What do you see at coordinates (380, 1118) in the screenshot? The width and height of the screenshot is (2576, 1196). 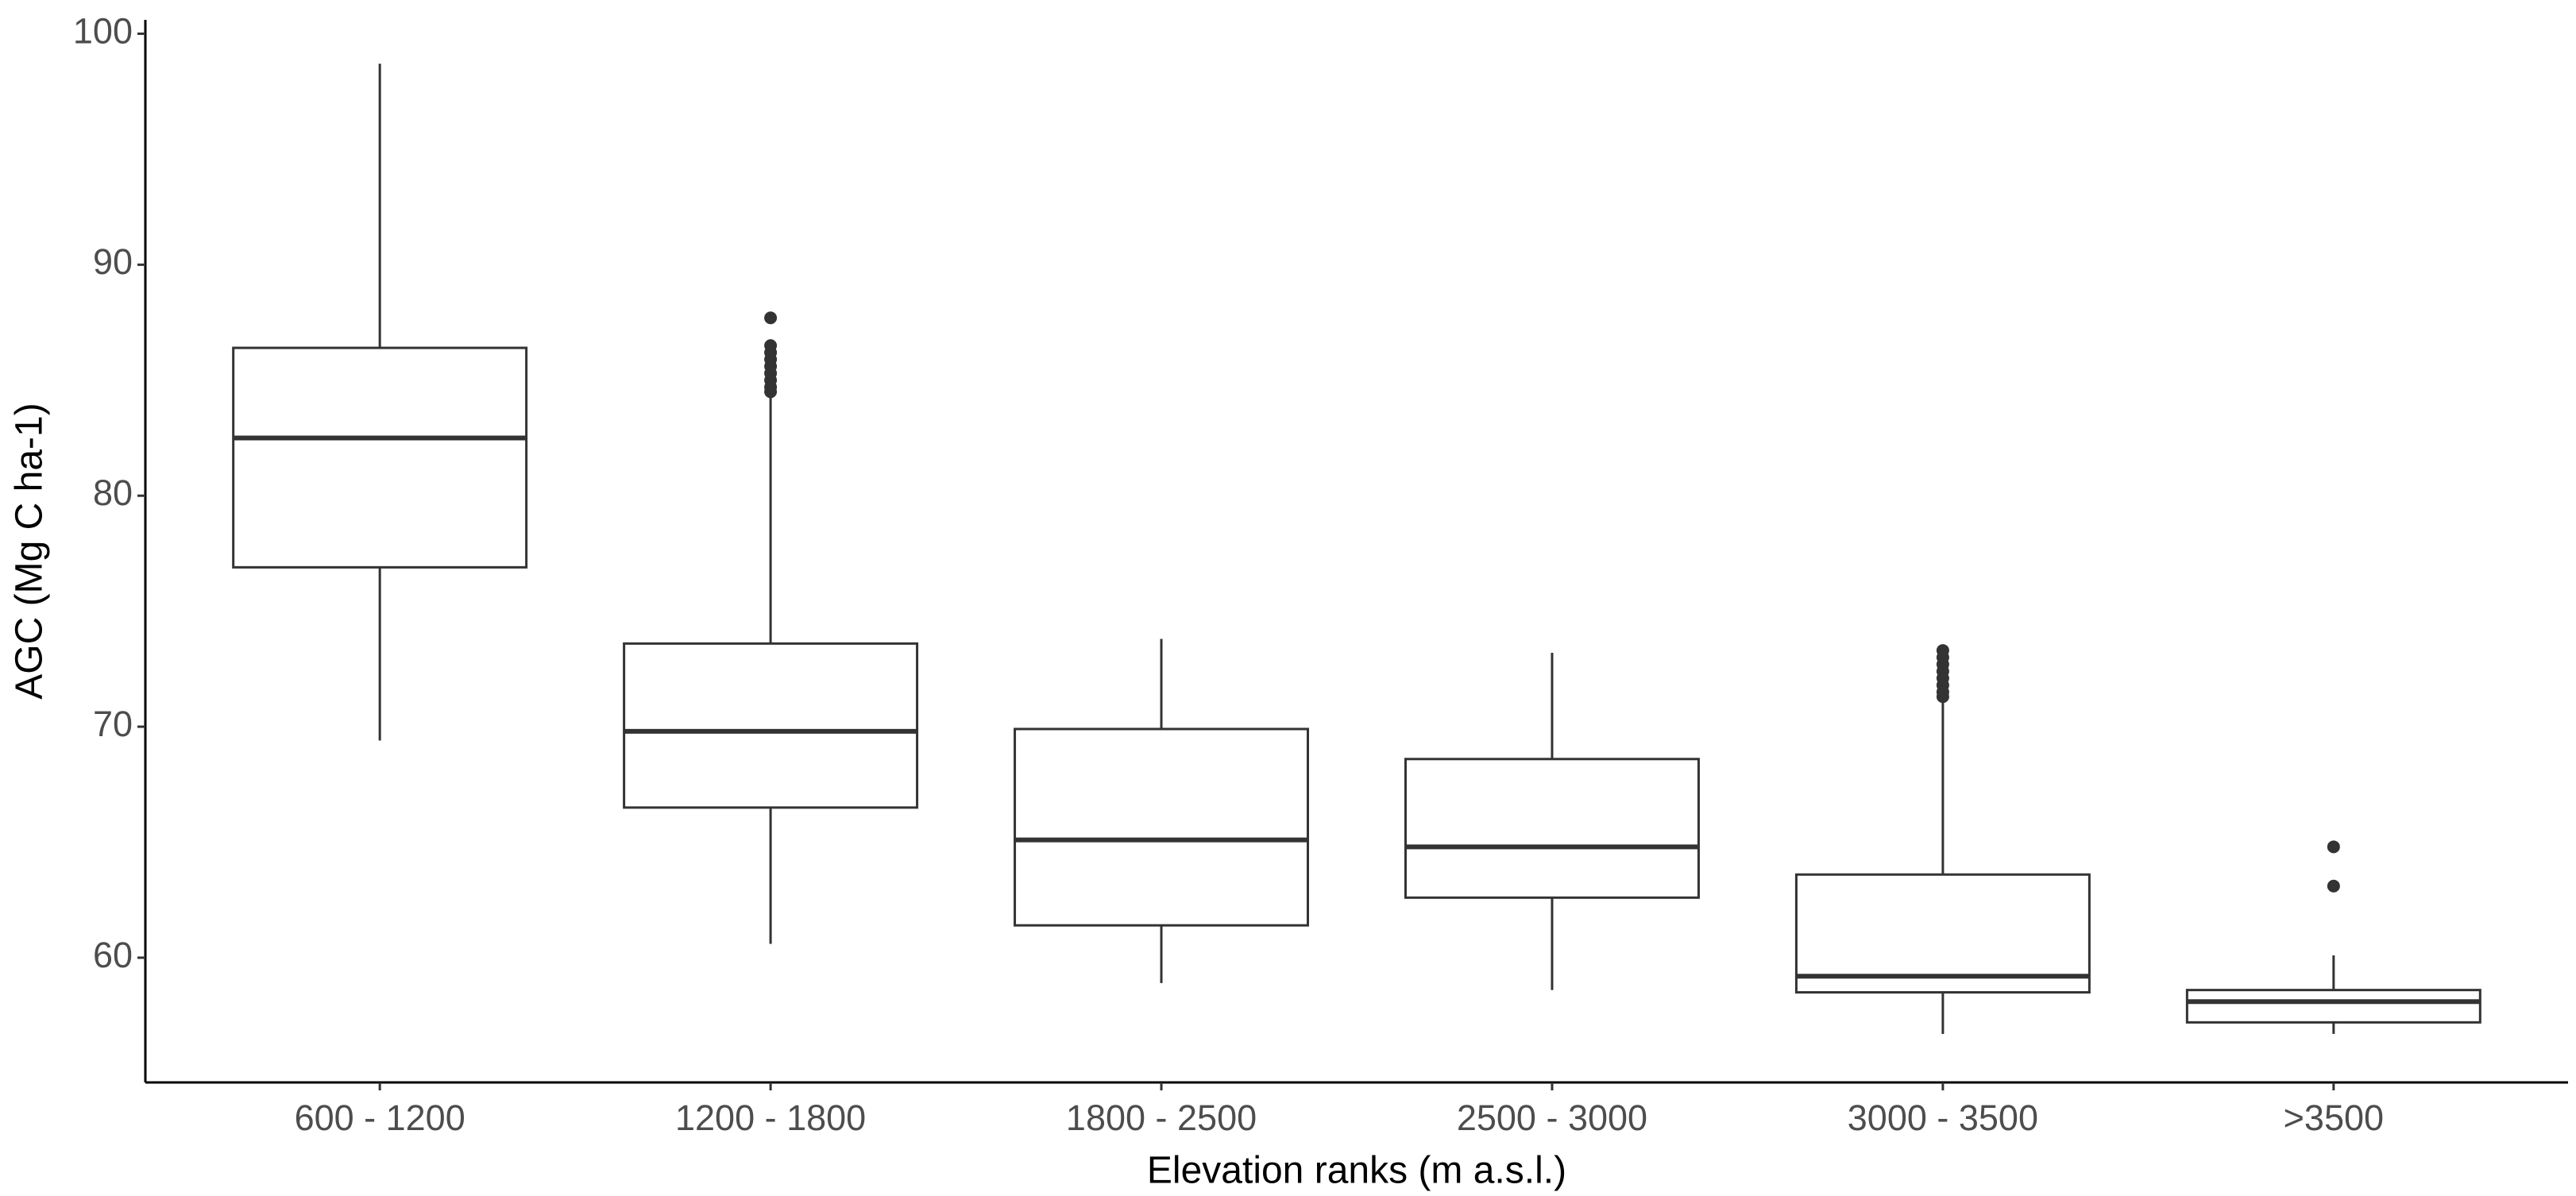 I see `x-tick-label: 600 - 1200` at bounding box center [380, 1118].